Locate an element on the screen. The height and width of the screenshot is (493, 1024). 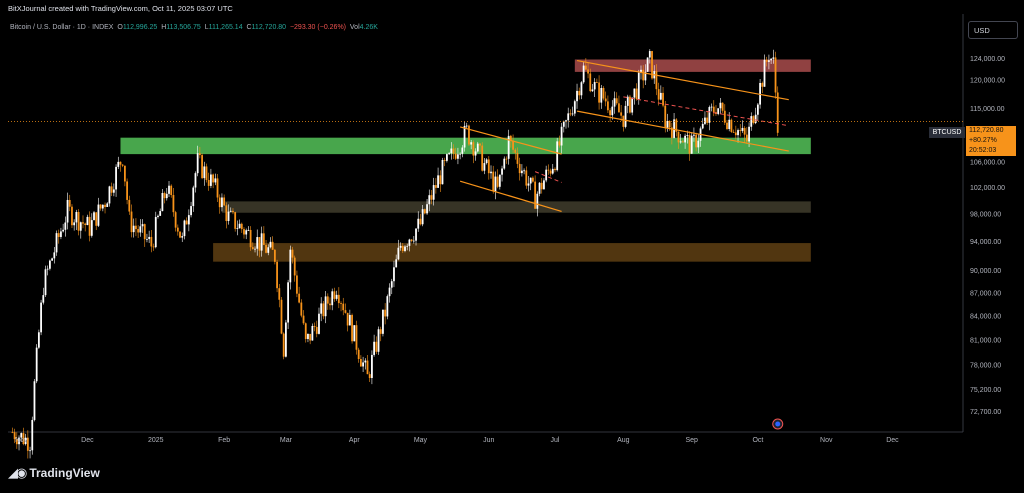
tradingview-mark-icon: ◢◉ is located at coordinates (17, 472).